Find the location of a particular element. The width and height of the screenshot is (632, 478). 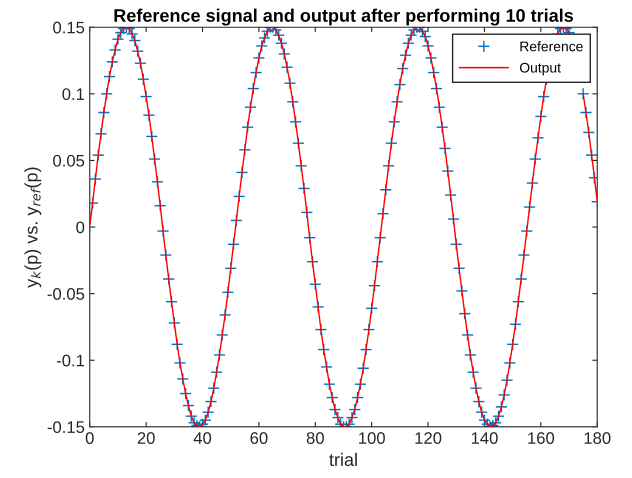

legend-label: Output is located at coordinates (540, 69).